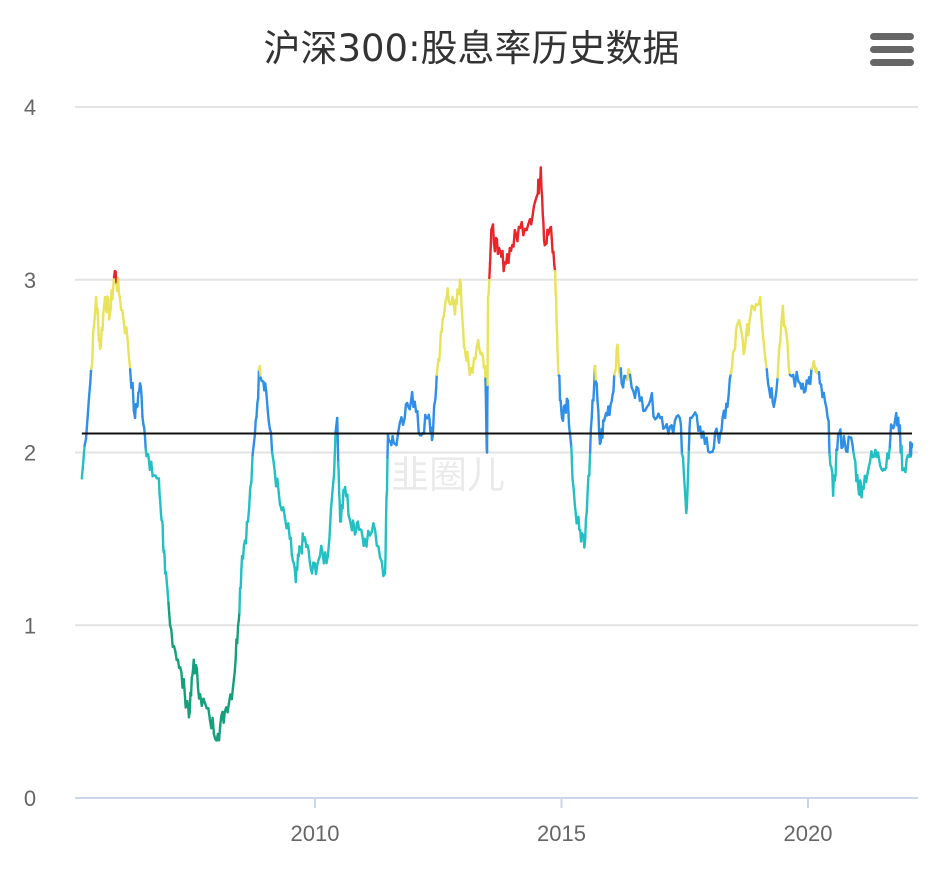 This screenshot has width=943, height=874. Describe the element at coordinates (30, 625) in the screenshot. I see `y-tick-label: 1` at that location.